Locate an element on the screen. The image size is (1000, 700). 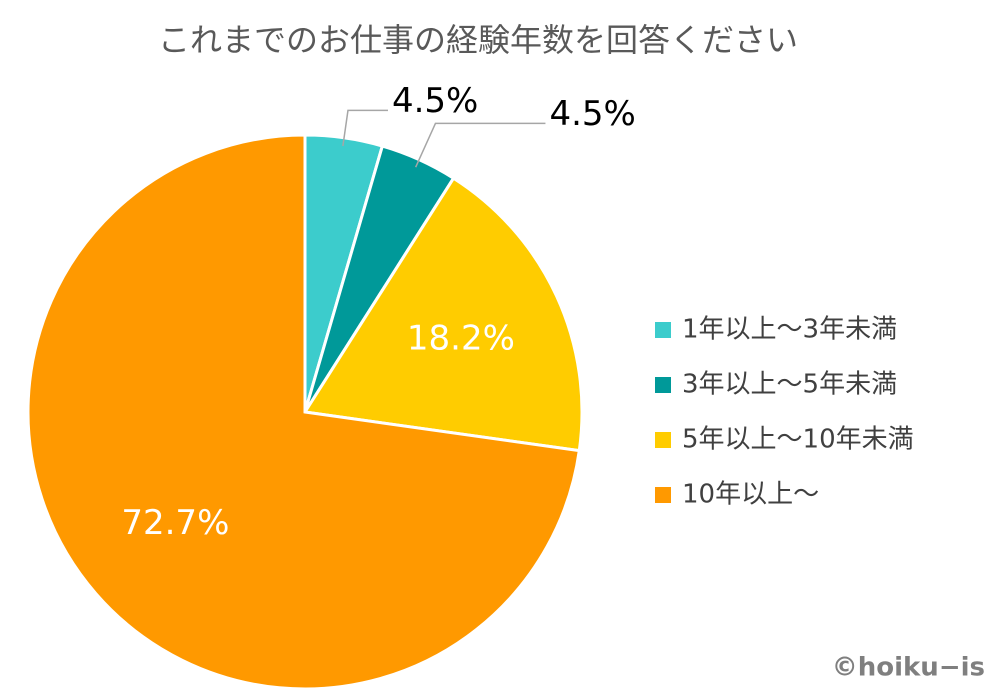
data-label: 72.7% is located at coordinates (175, 523).